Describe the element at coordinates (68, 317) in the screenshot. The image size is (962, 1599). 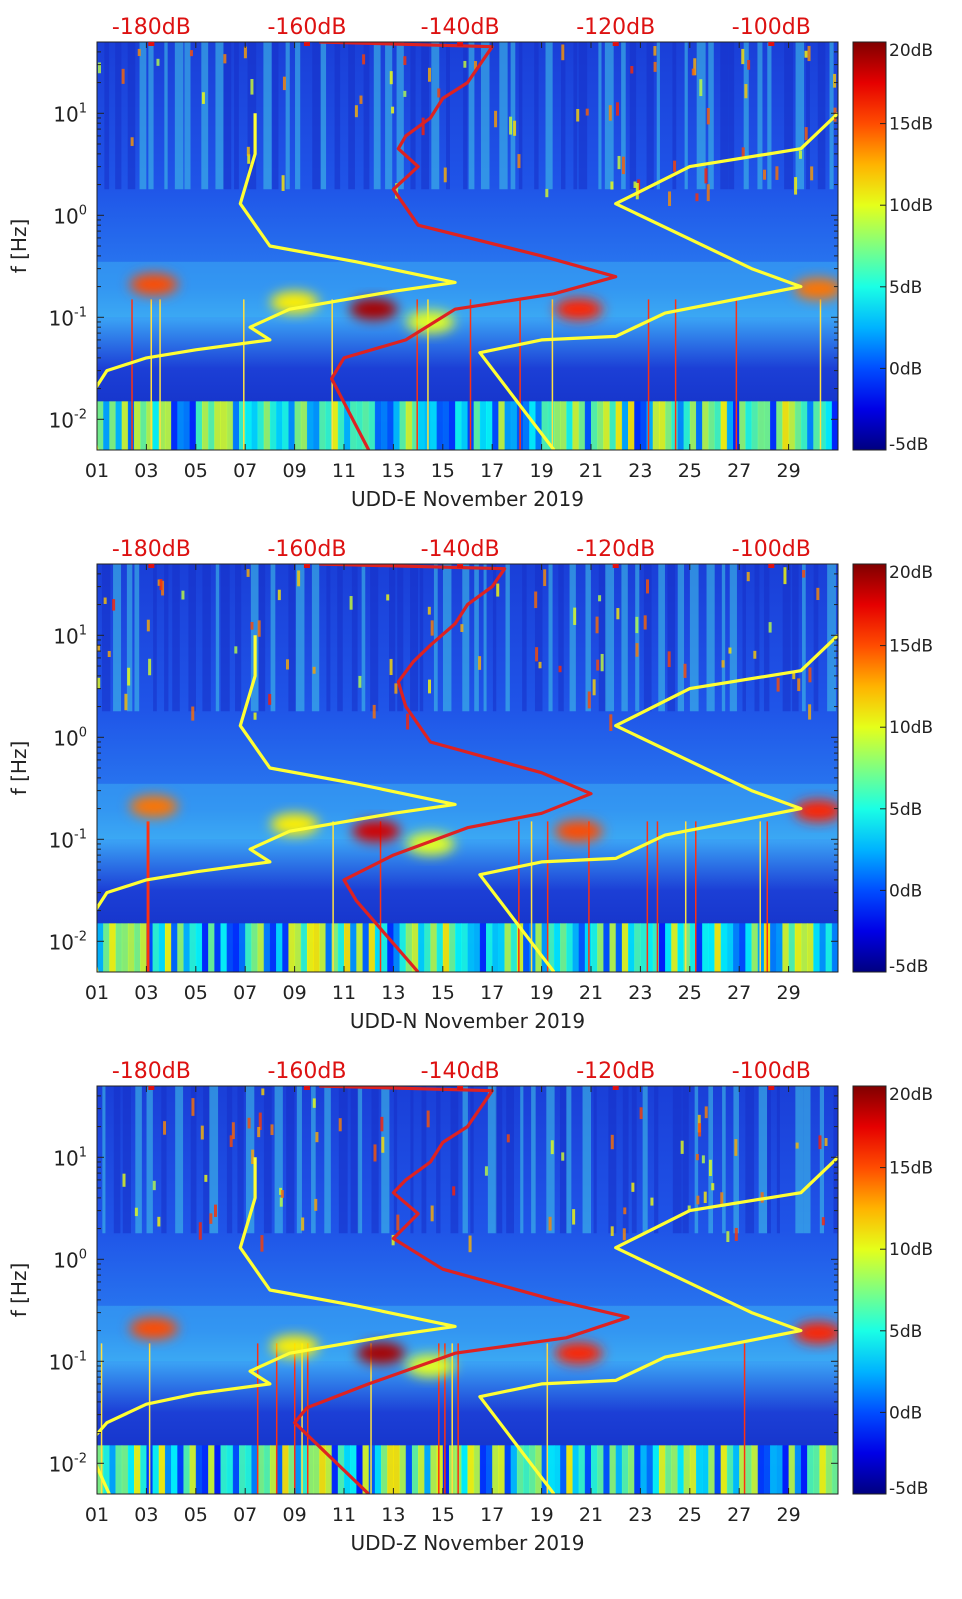
I see `y-tick-label: 10⁻¹` at that location.